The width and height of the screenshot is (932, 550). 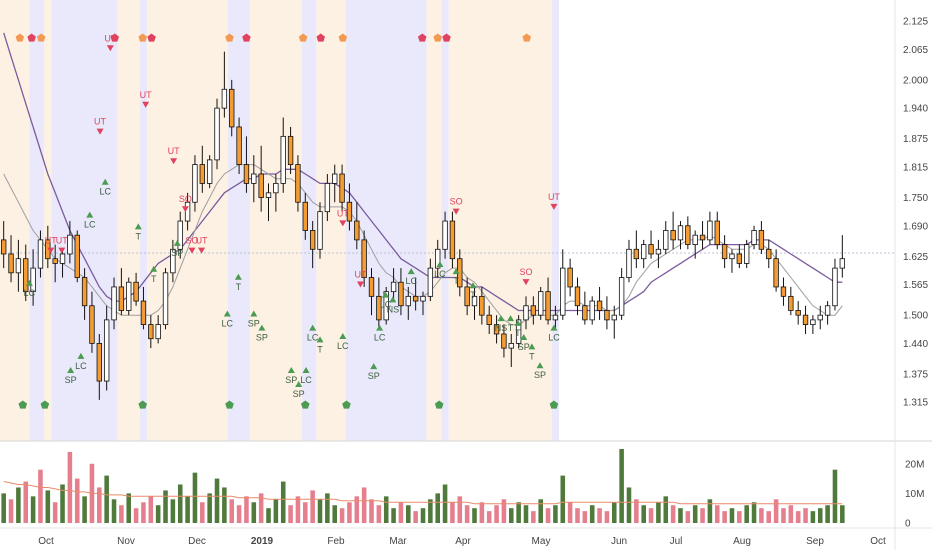 What do you see at coordinates (619, 541) in the screenshot?
I see `time-tick-label: Jun` at bounding box center [619, 541].